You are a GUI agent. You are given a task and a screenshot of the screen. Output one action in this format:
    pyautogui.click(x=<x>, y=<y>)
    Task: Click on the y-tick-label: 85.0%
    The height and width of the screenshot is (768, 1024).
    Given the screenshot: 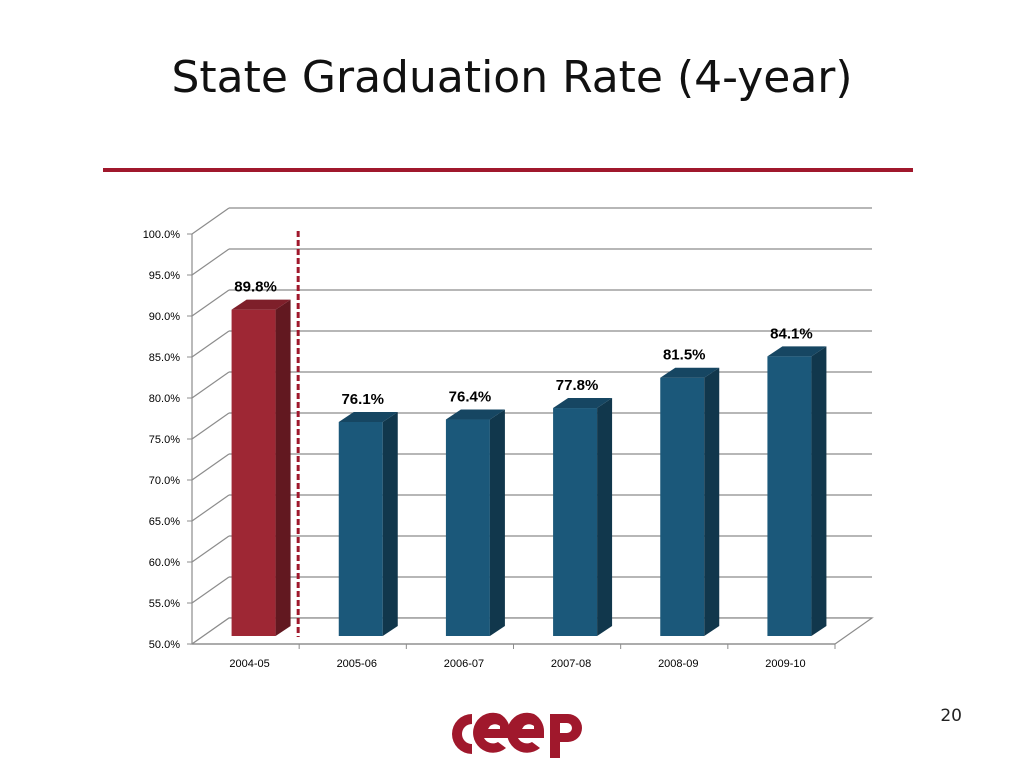 What is the action you would take?
    pyautogui.click(x=164, y=358)
    